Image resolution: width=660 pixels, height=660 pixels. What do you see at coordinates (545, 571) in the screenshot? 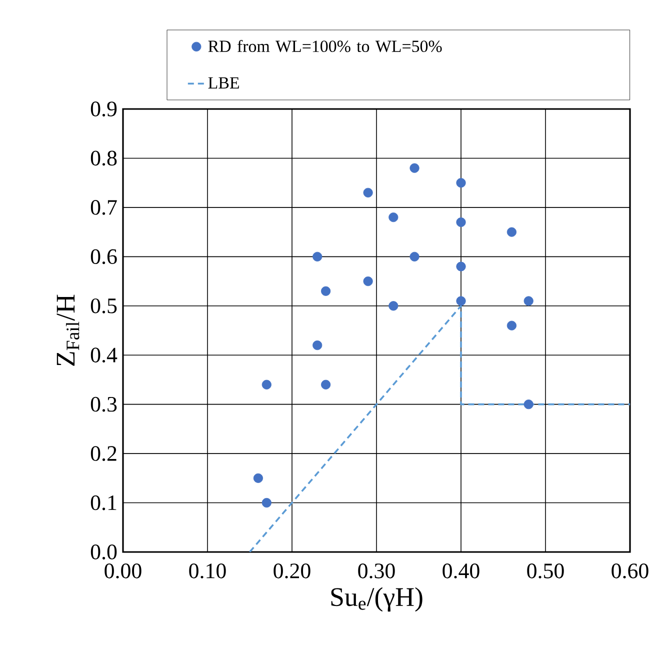
I see `x-tick-label: 0.50` at bounding box center [545, 571].